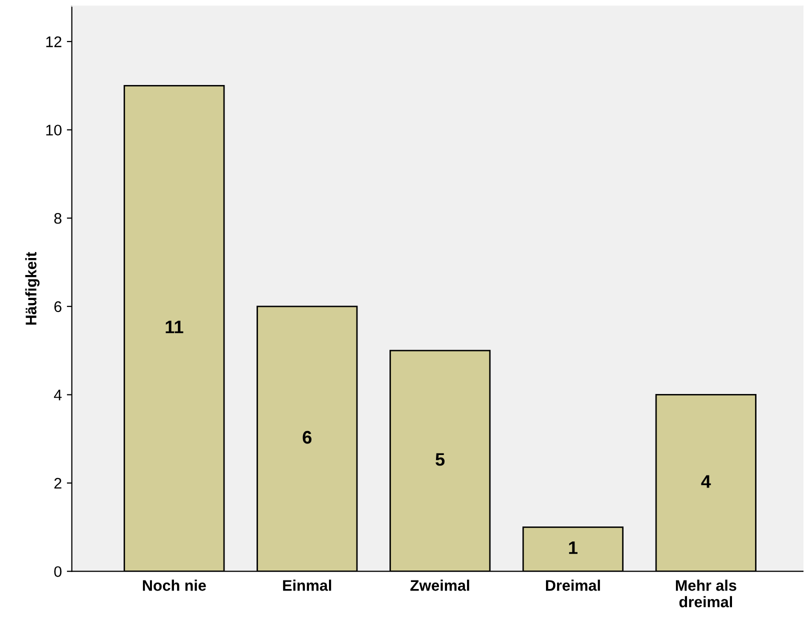  What do you see at coordinates (706, 481) in the screenshot?
I see `data-label: 4` at bounding box center [706, 481].